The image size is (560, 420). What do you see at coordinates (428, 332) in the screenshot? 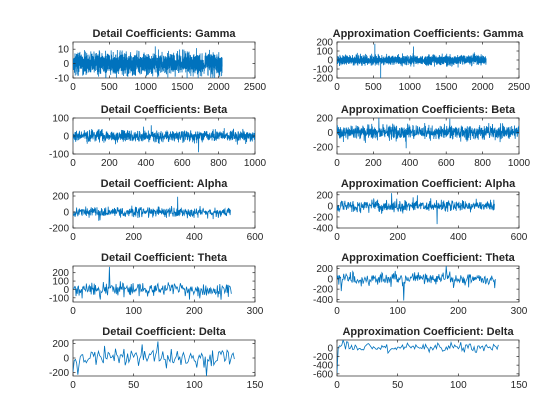
I see `subplot-title: Approximation Coefficient: Delta` at bounding box center [428, 332].